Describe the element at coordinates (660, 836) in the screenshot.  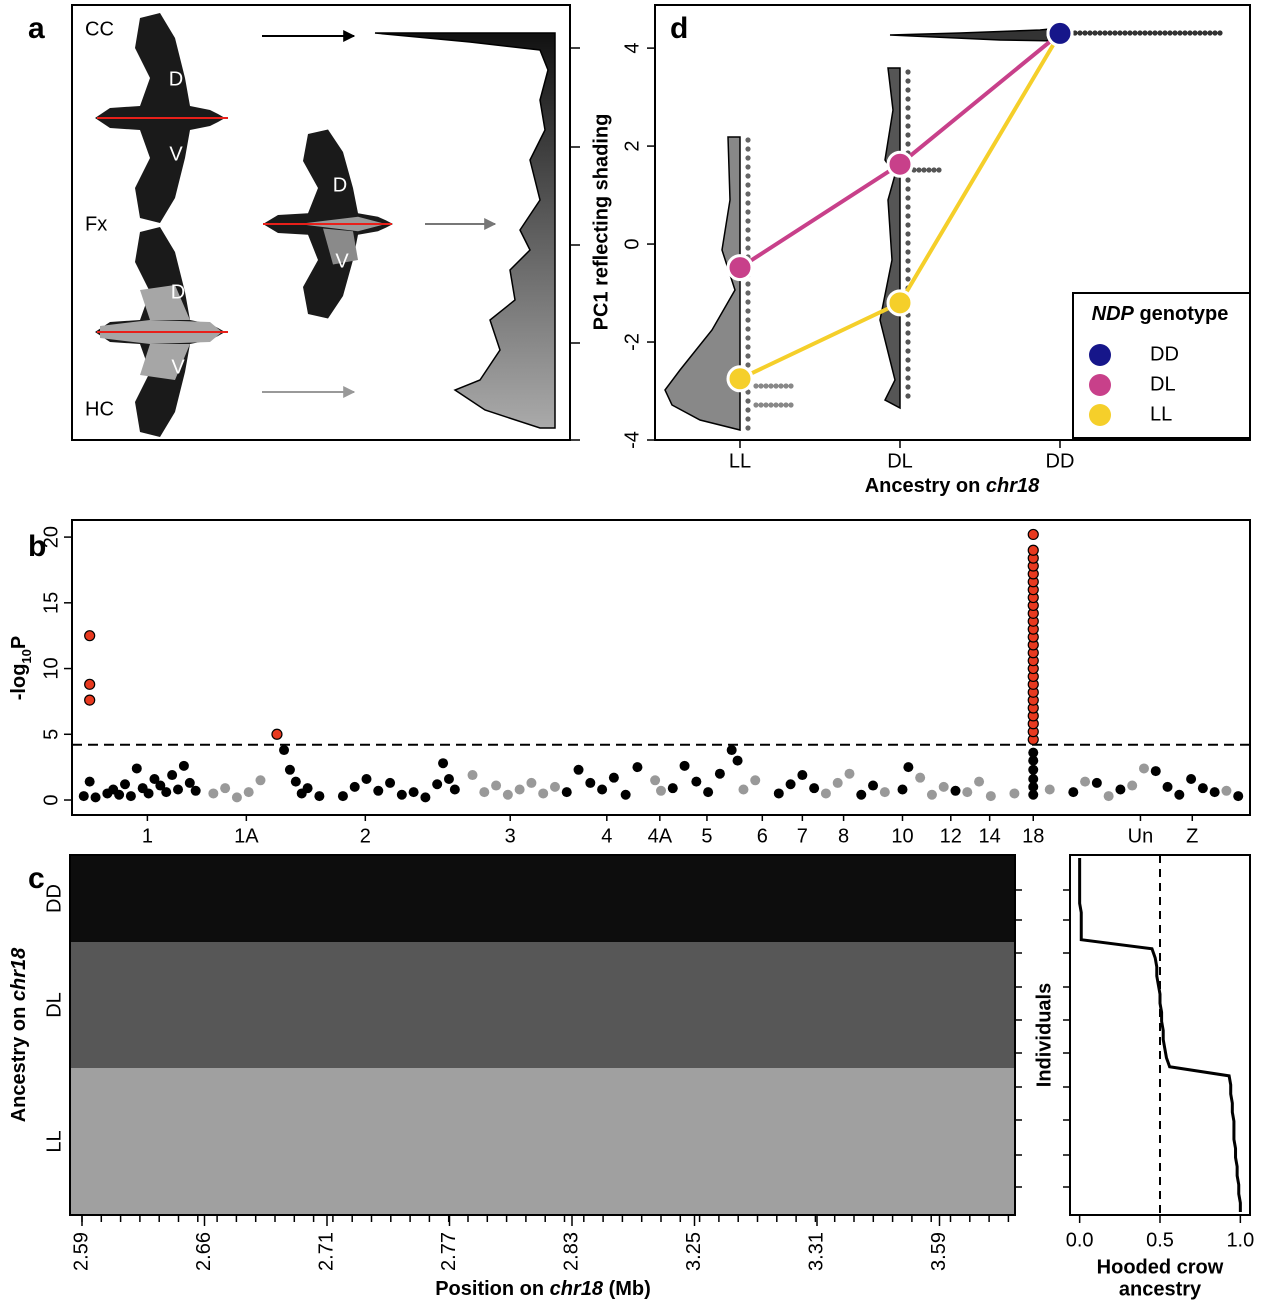
I see `x-tick-label: 4A` at that location.